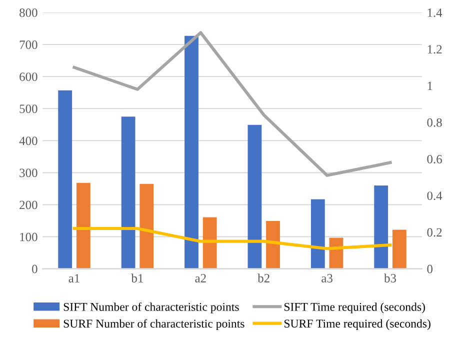  What do you see at coordinates (435, 49) in the screenshot?
I see `y2-tick-label: 1.2` at bounding box center [435, 49].